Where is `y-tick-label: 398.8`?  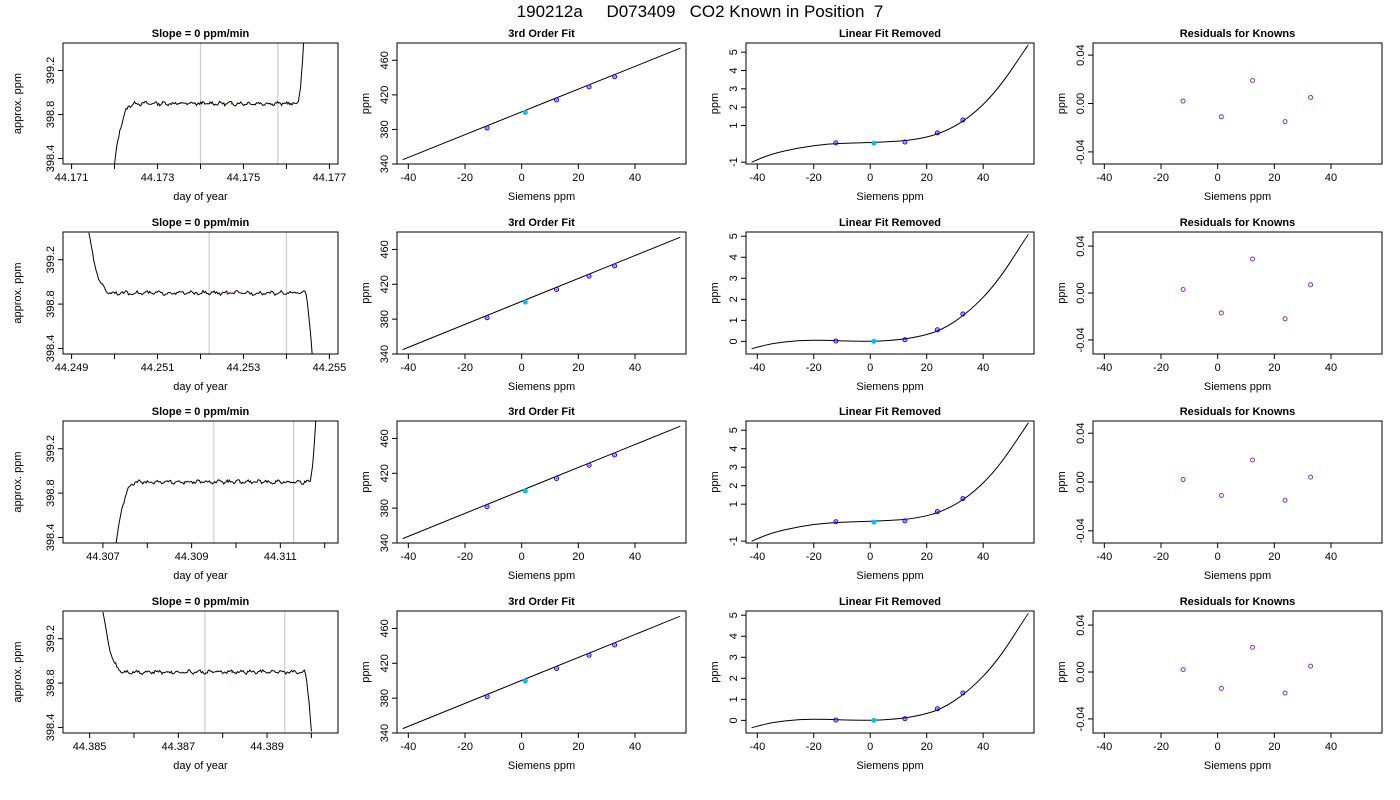 y-tick-label: 398.8 is located at coordinates (51, 493).